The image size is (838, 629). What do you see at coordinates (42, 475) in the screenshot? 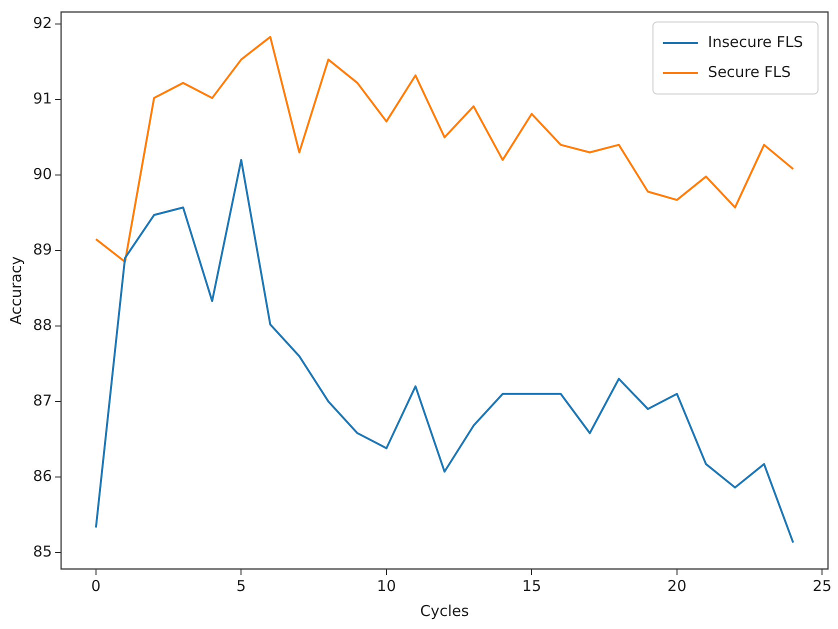
I see `y-tick-label: 86` at bounding box center [42, 475].